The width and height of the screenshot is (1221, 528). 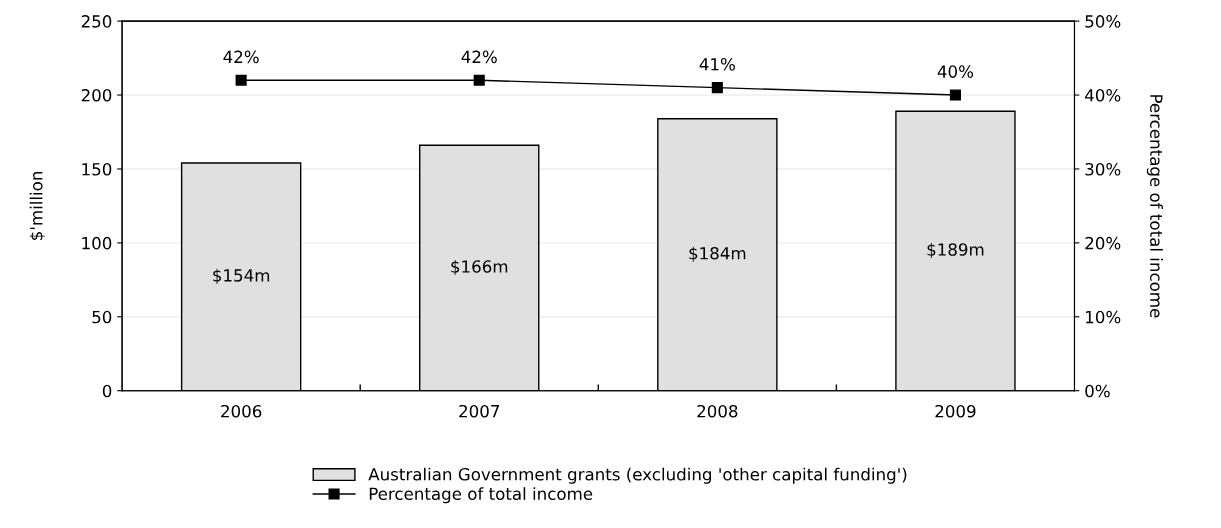 What do you see at coordinates (96, 95) in the screenshot?
I see `y-tick-label: 200` at bounding box center [96, 95].